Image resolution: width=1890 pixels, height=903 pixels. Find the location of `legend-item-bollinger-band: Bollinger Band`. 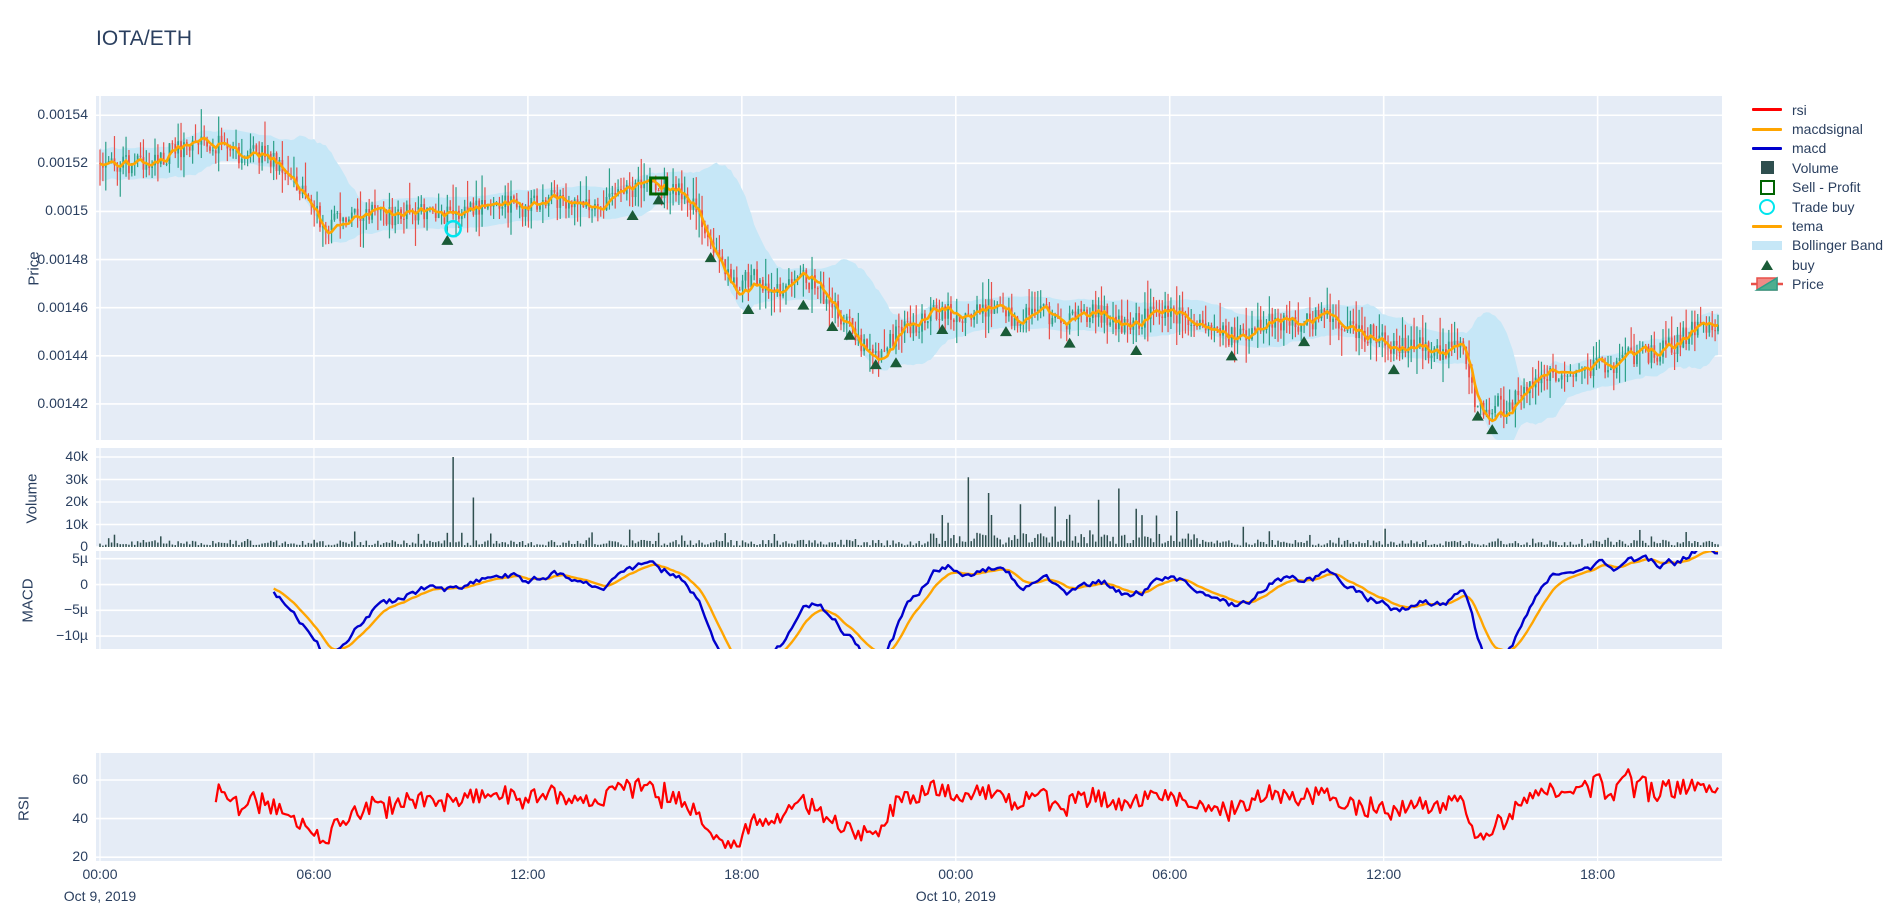

legend-item-bollinger-band: Bollinger Band is located at coordinates (1819, 245).